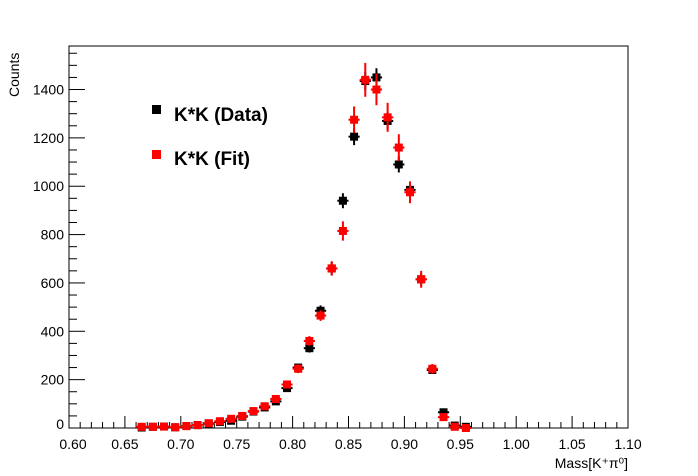 This screenshot has width=698, height=476. I want to click on y-tick-label: 1400, so click(48, 90).